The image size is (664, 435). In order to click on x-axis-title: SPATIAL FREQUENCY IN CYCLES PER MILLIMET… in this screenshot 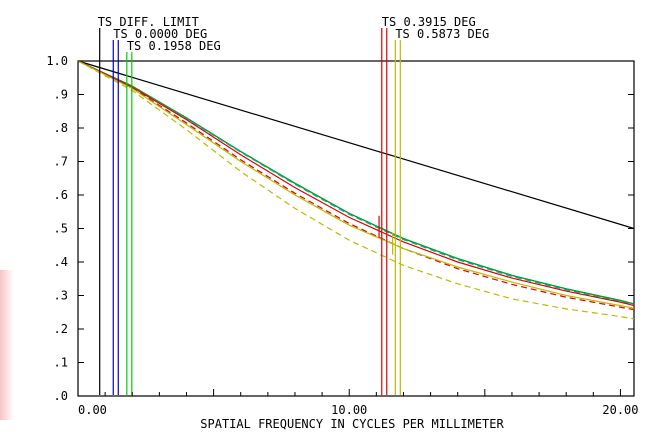, I will do `click(352, 424)`.